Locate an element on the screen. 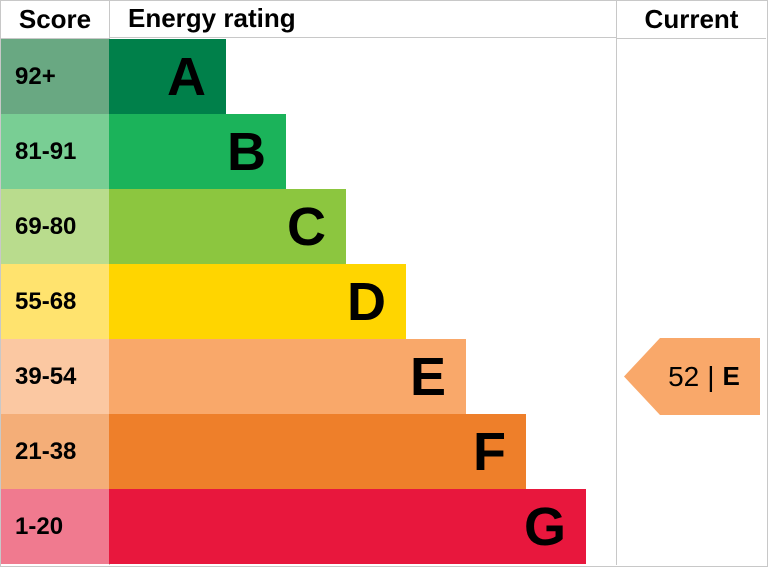 The image size is (768, 567). band-bar-b: B is located at coordinates (197, 151).